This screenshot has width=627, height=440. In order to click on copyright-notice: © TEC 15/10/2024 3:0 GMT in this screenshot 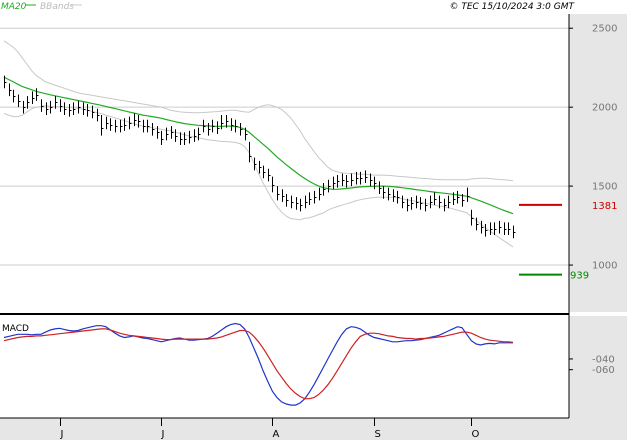, I will do `click(512, 7)`.